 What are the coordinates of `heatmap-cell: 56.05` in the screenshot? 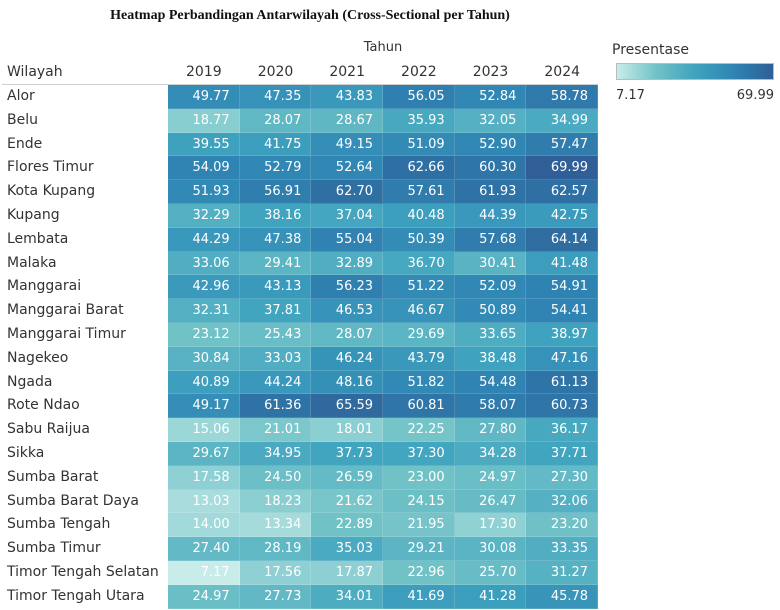 It's located at (419, 97).